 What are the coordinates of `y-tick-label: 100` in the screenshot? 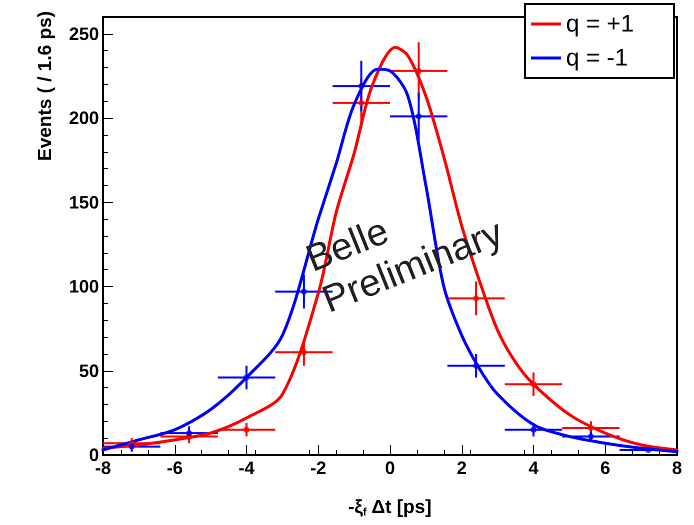 It's located at (83, 286).